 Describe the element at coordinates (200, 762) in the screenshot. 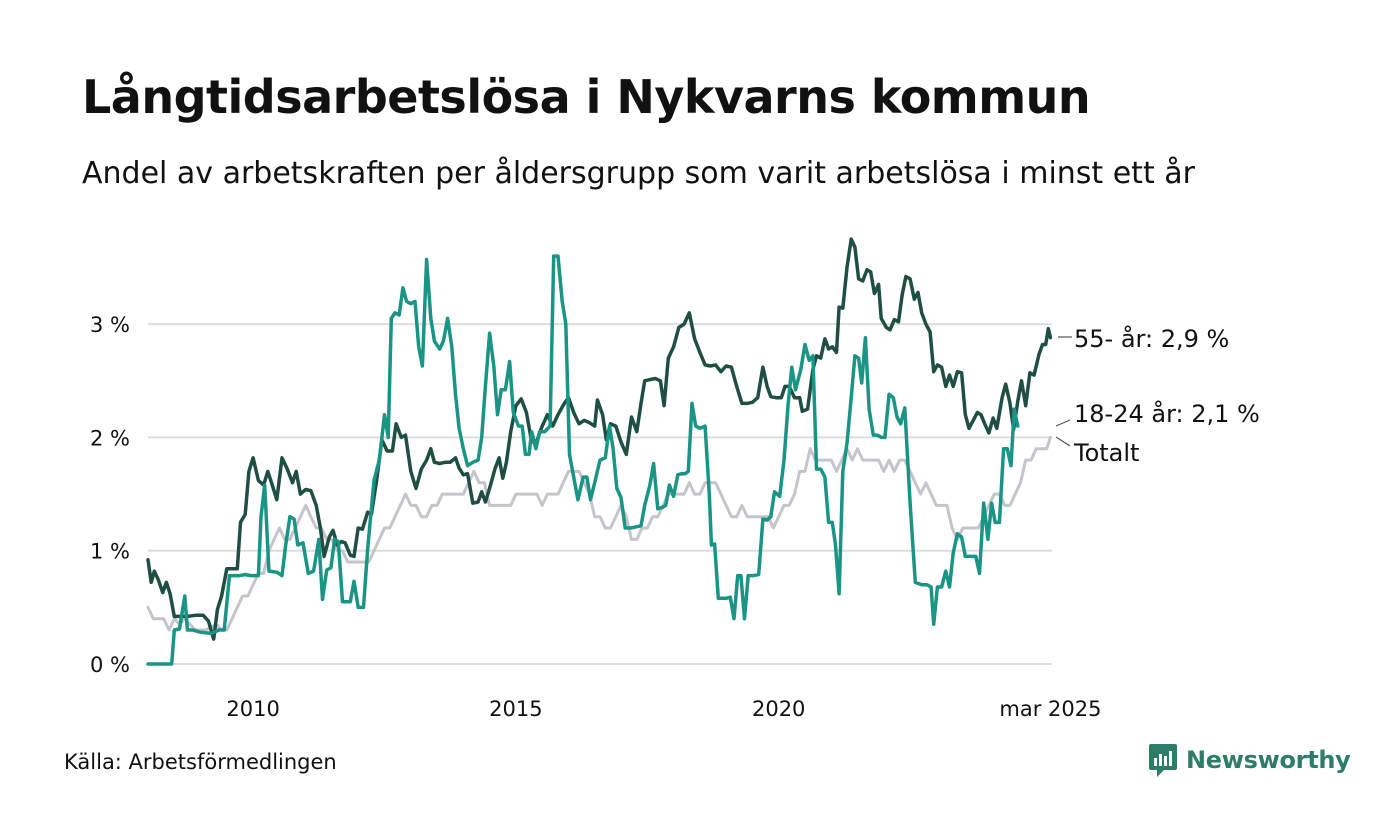

I see `source-note: Källa: Arbetsförmedlingen` at that location.